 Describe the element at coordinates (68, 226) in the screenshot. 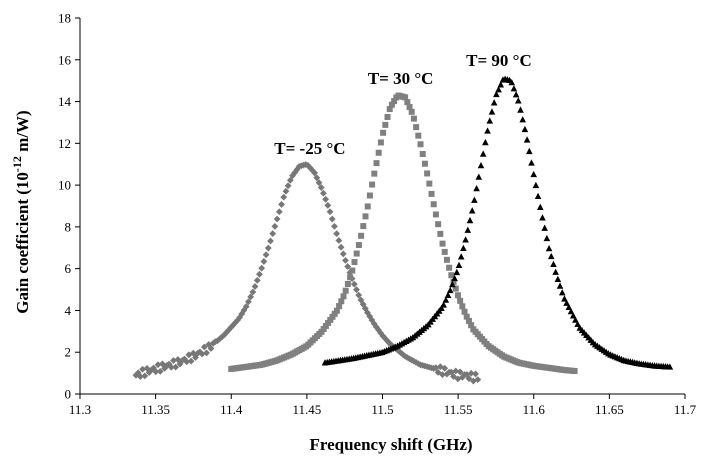

I see `y-tick-label: 8` at that location.